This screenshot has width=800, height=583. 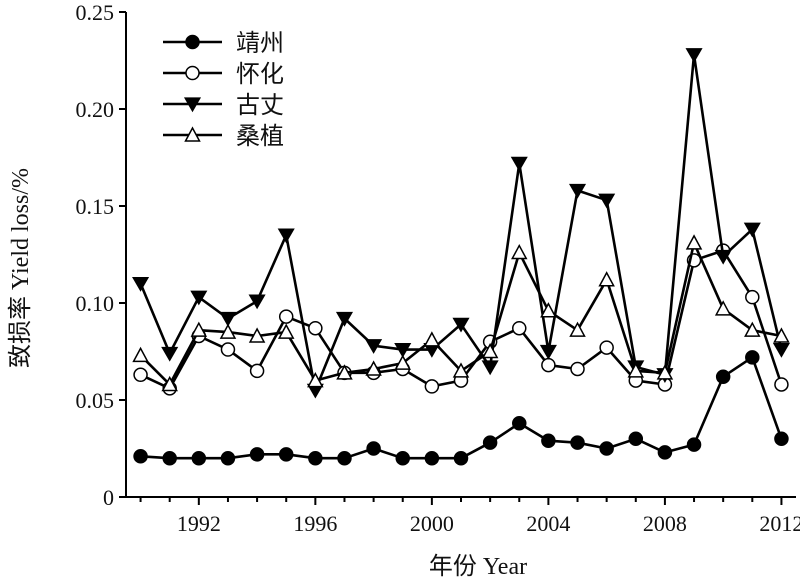 What do you see at coordinates (108, 497) in the screenshot?
I see `y-tick-label: 0` at bounding box center [108, 497].